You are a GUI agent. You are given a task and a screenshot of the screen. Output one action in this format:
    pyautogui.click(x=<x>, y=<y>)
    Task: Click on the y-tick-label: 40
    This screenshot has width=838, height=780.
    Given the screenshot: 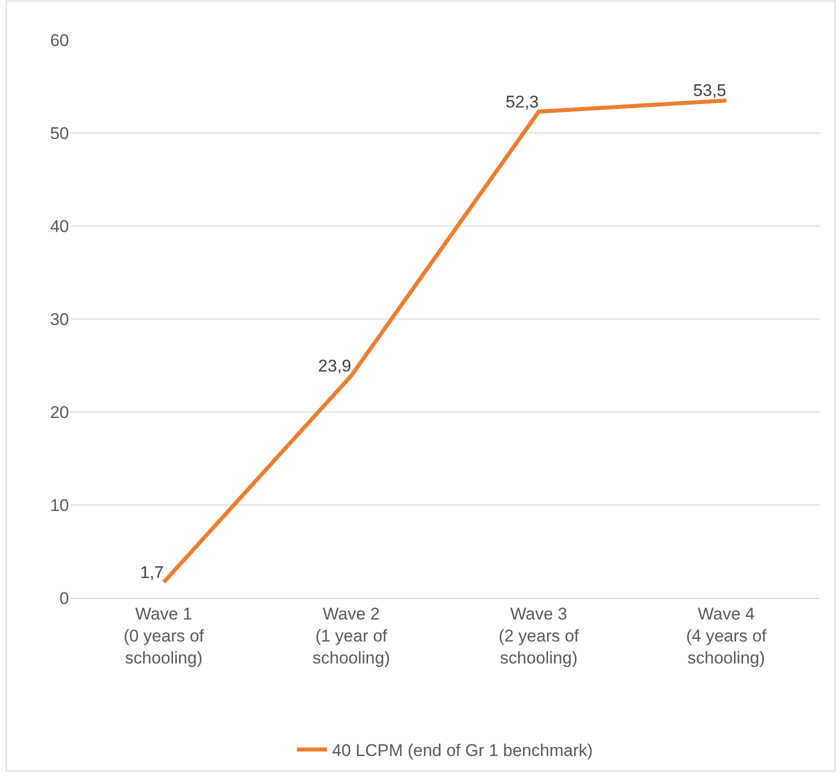 What is the action you would take?
    pyautogui.click(x=59, y=226)
    